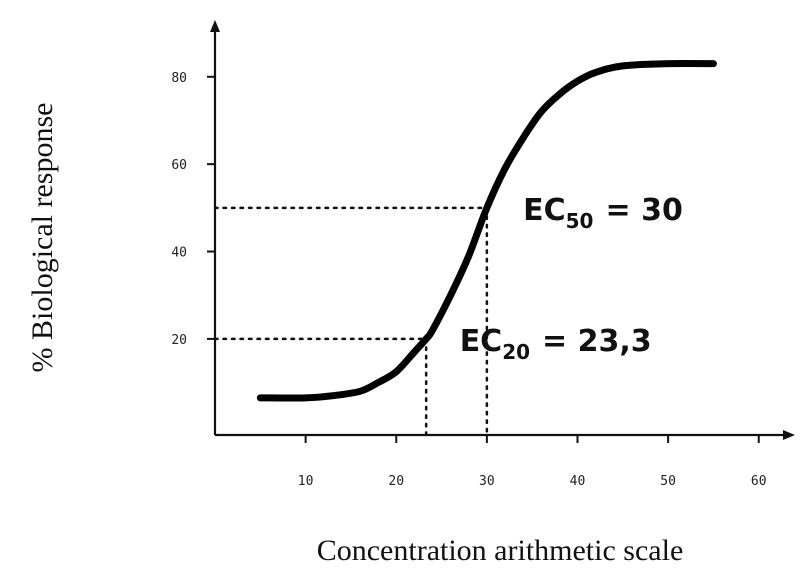  Describe the element at coordinates (351, 321) in the screenshot. I see `reference-guides` at that location.